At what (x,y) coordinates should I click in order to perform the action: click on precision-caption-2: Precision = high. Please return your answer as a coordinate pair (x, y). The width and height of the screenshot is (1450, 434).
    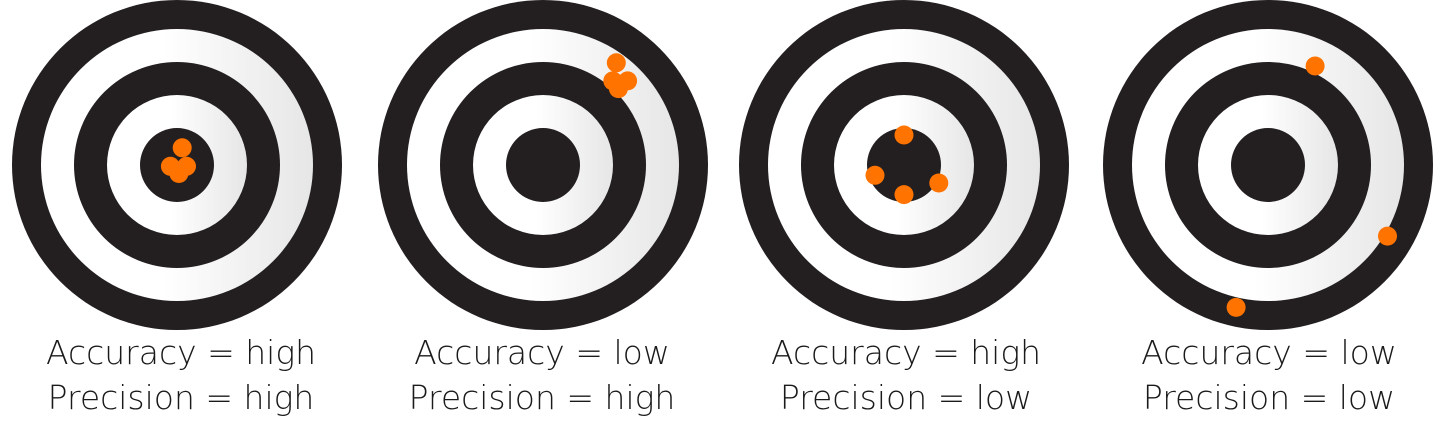
    Looking at the image, I should click on (542, 397).